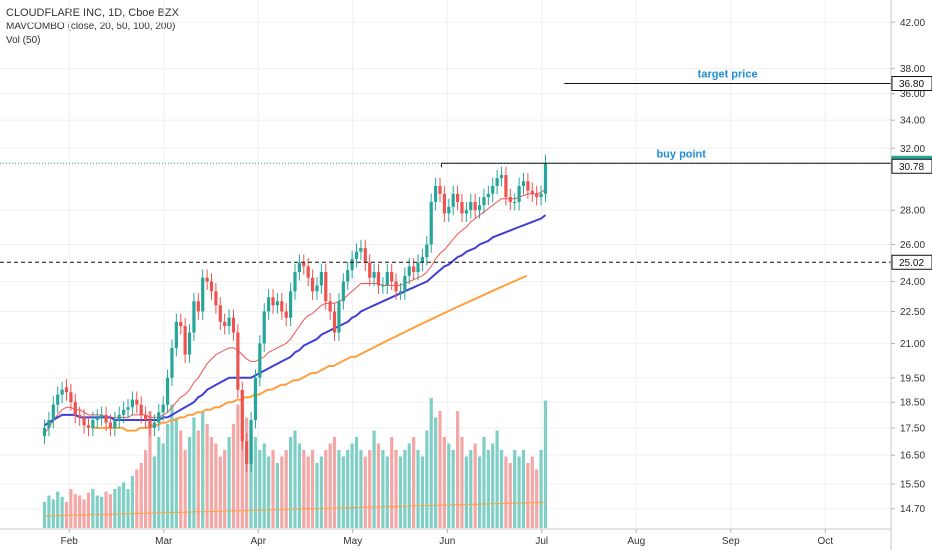 This screenshot has height=550, width=932. Describe the element at coordinates (445, 537) in the screenshot. I see `time-axis: Feb Mar Apr May Jun Jul Aug Sep Oct` at that location.